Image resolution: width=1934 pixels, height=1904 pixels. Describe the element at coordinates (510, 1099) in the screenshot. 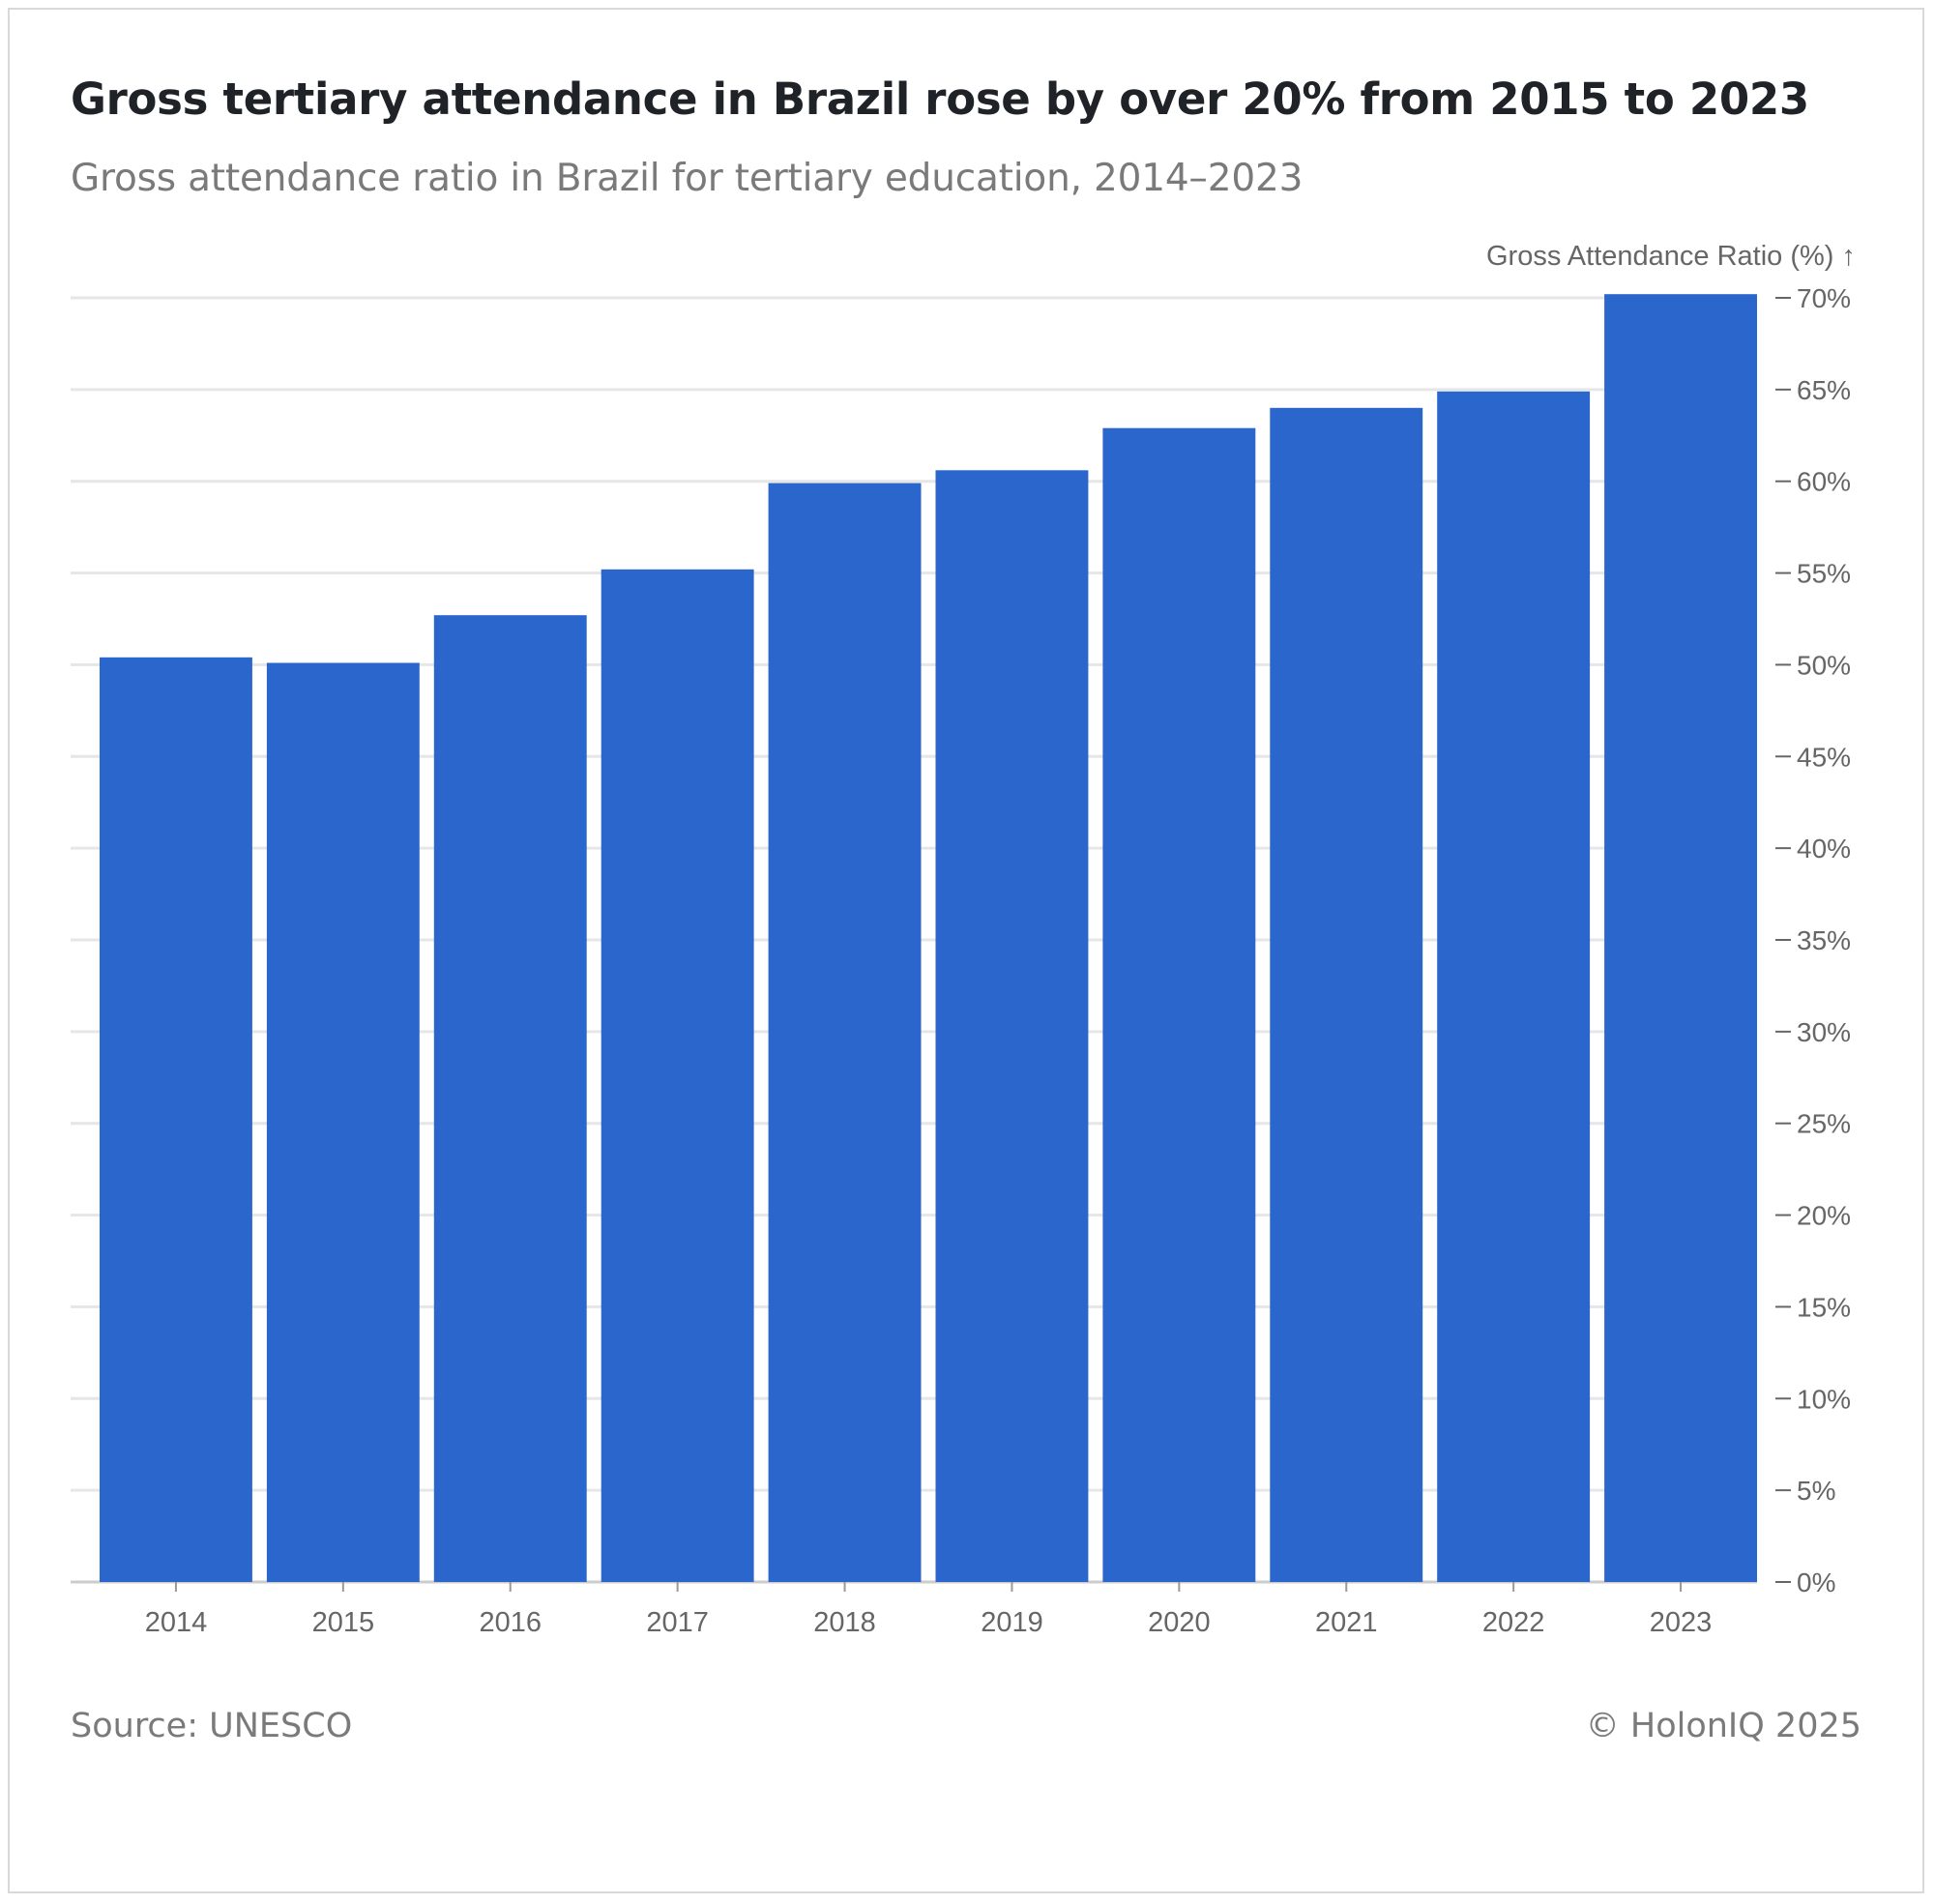

I see `bar-2016` at that location.